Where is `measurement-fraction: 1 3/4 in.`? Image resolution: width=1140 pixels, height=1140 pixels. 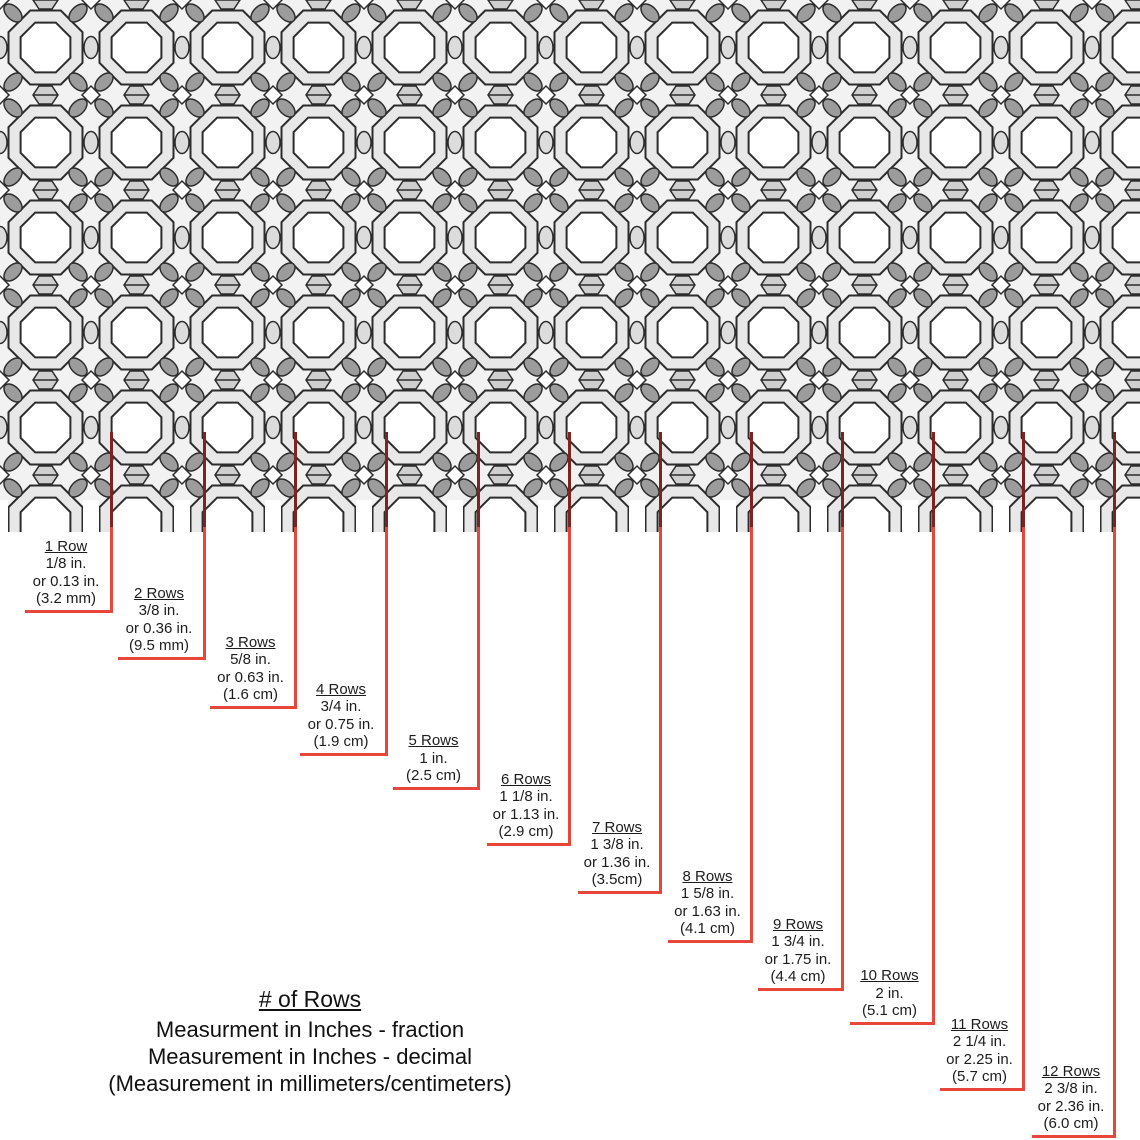
measurement-fraction: 1 3/4 in. is located at coordinates (798, 942).